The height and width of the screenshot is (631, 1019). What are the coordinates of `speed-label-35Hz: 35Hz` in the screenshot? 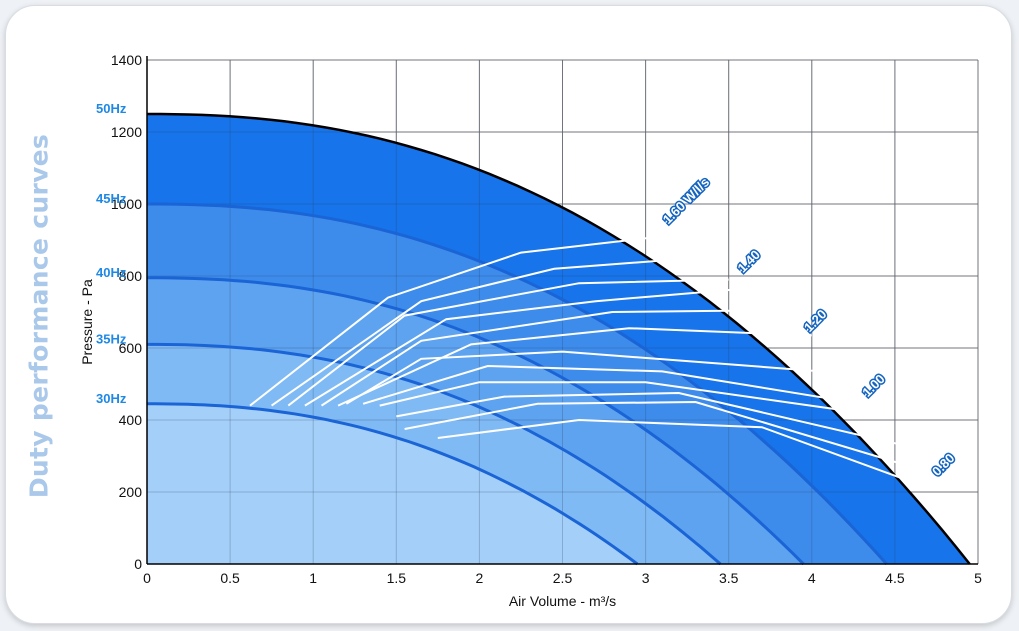 It's located at (111, 338).